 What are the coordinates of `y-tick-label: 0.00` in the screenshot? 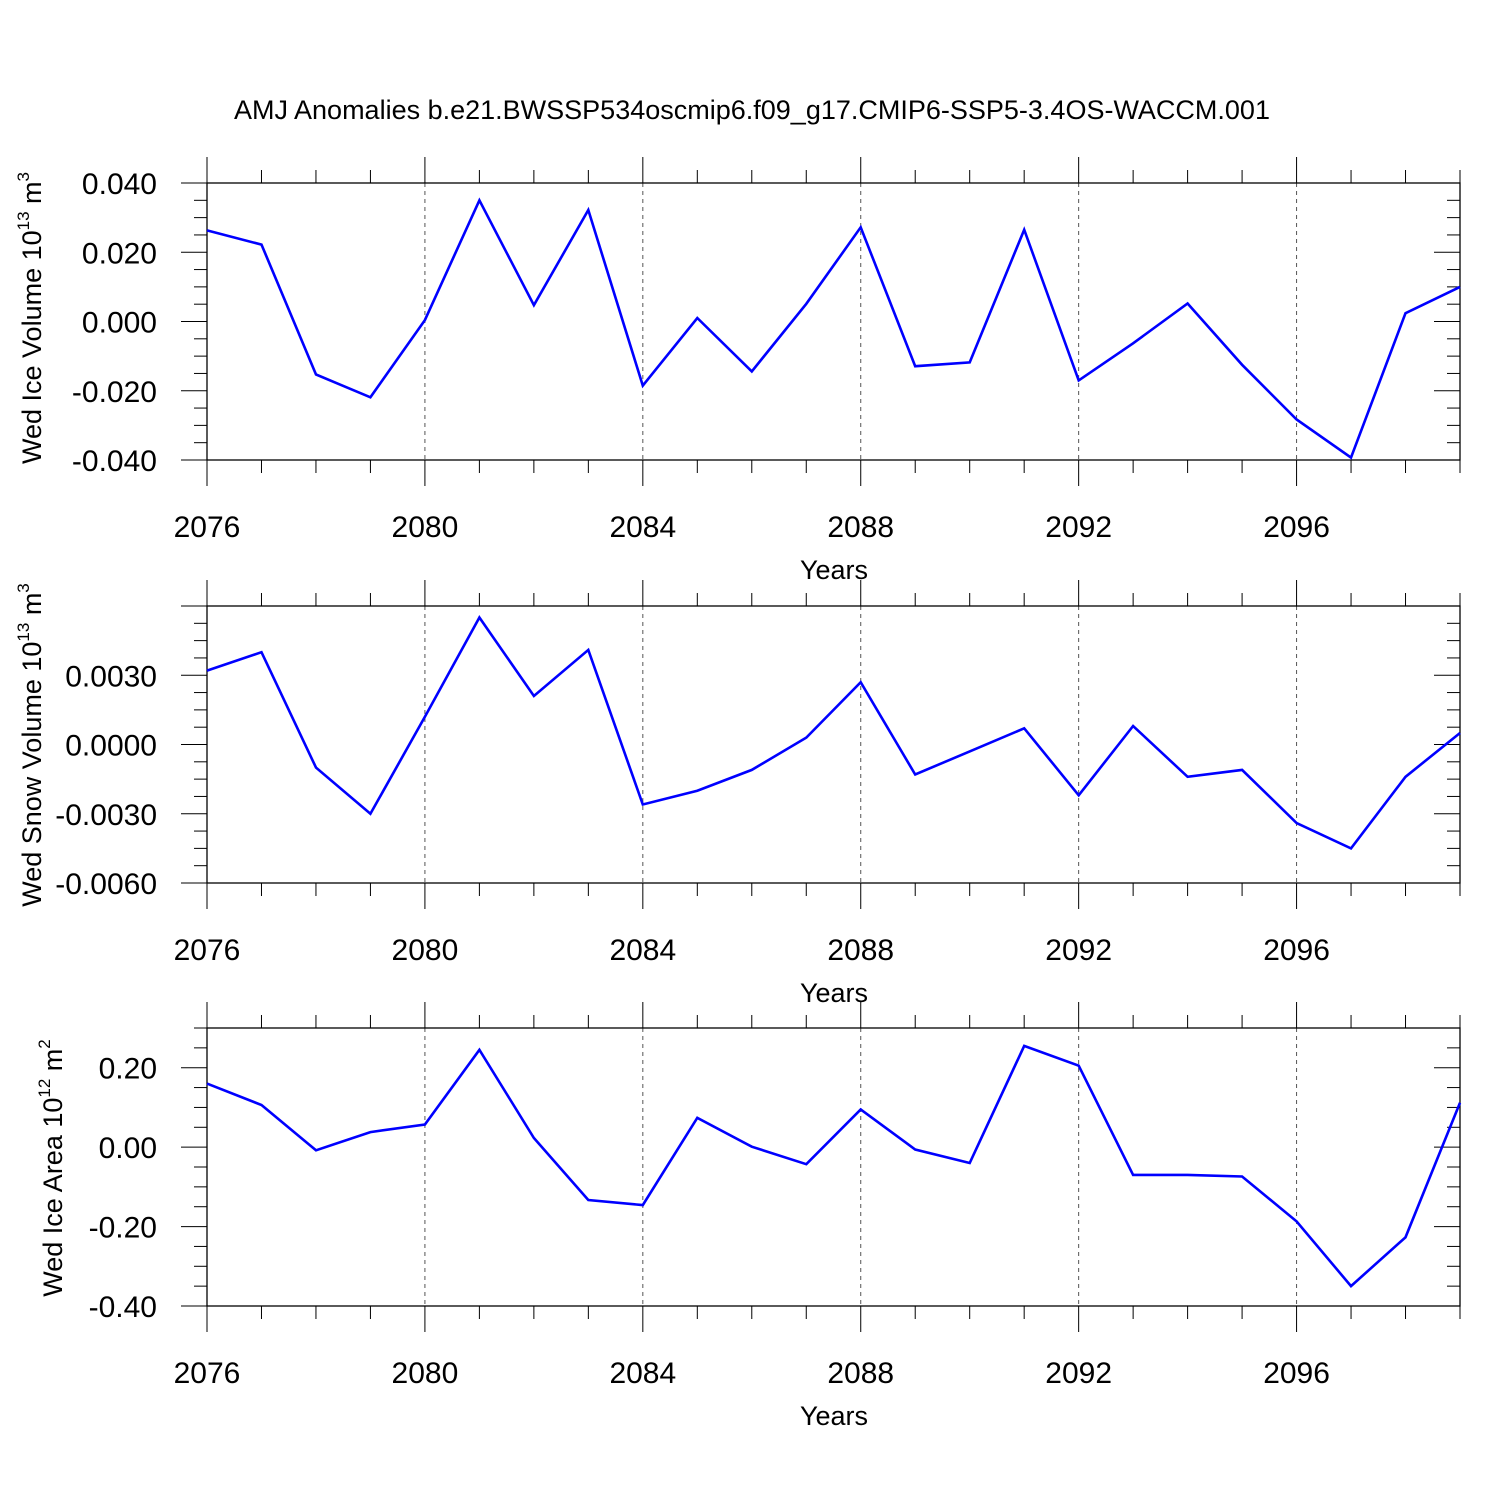 It's located at (128, 1148).